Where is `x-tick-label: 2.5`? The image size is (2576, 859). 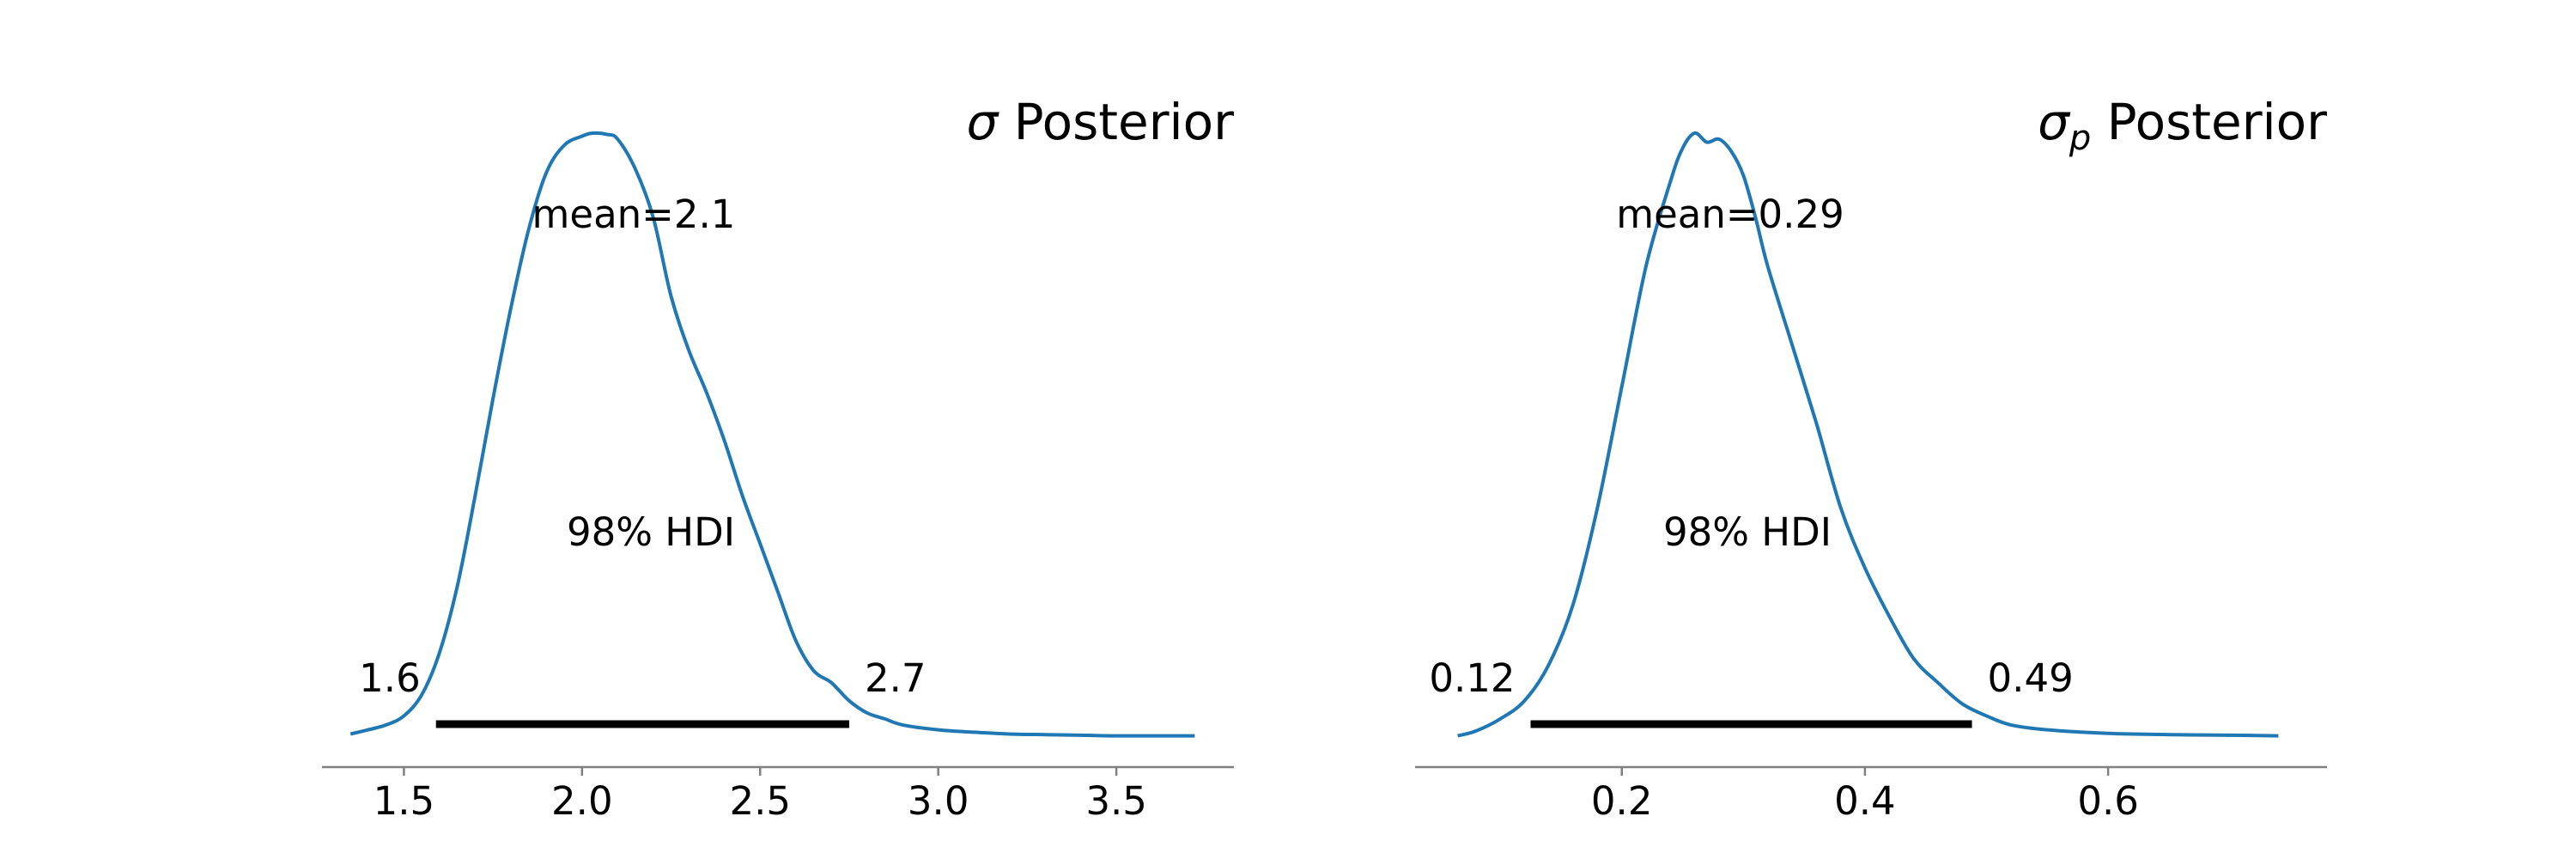 x-tick-label: 2.5 is located at coordinates (760, 801).